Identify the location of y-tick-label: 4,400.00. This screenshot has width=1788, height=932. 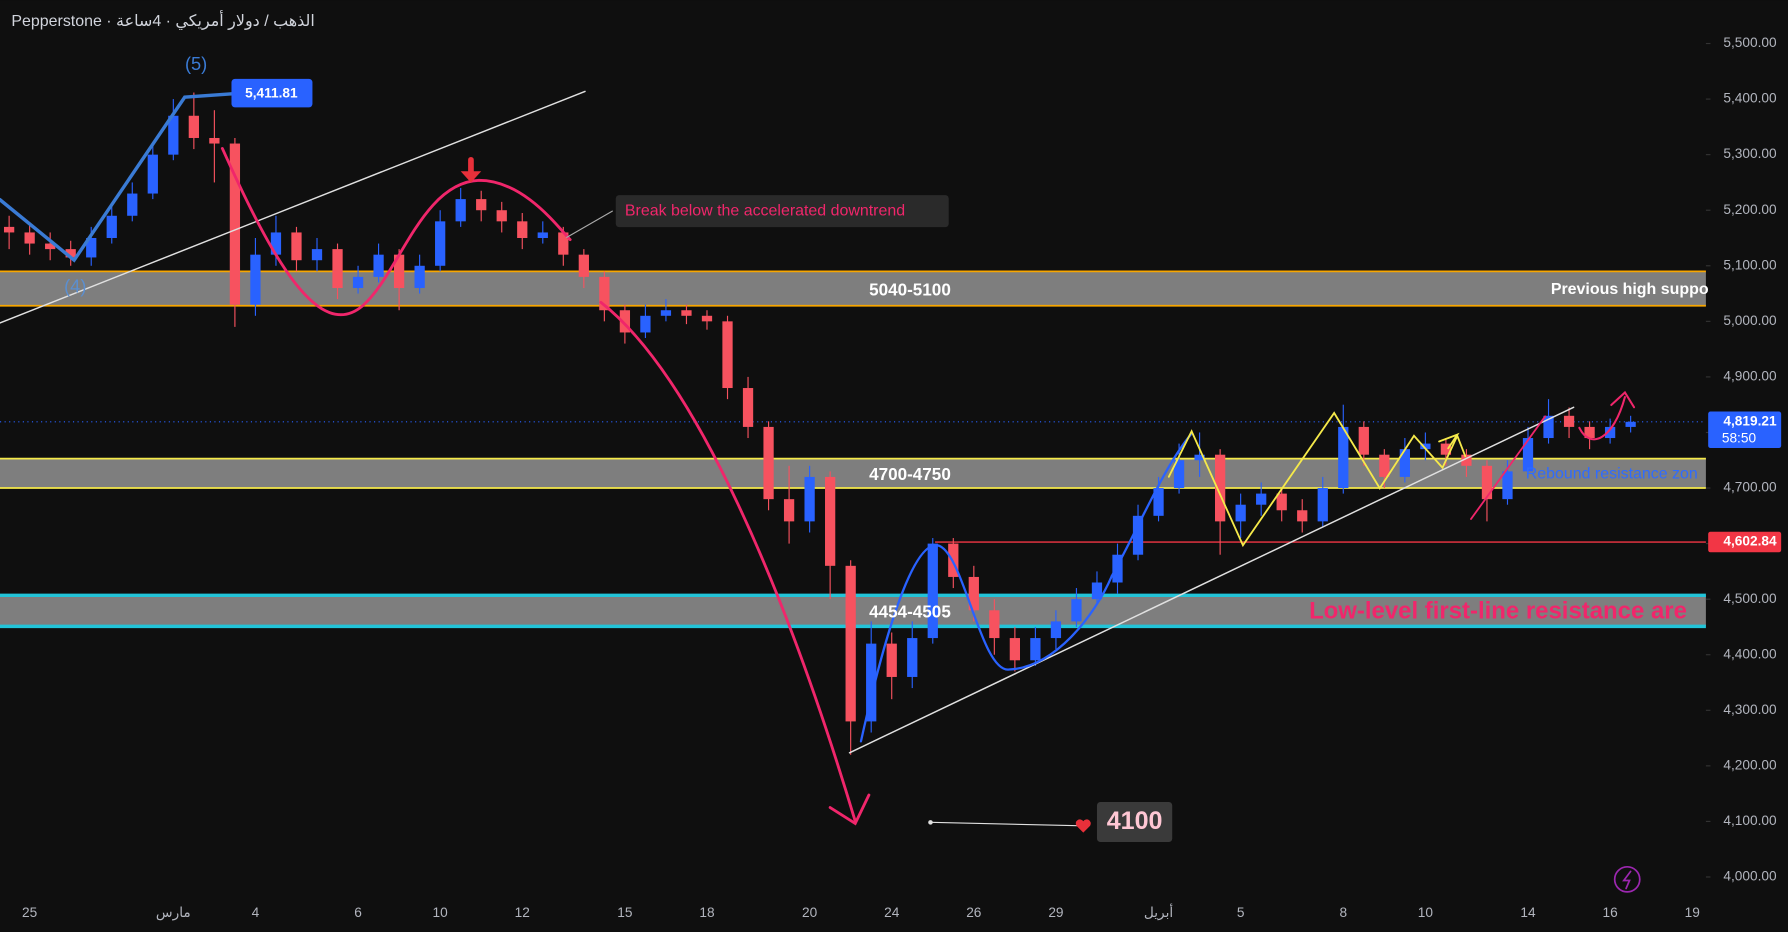
(1750, 653).